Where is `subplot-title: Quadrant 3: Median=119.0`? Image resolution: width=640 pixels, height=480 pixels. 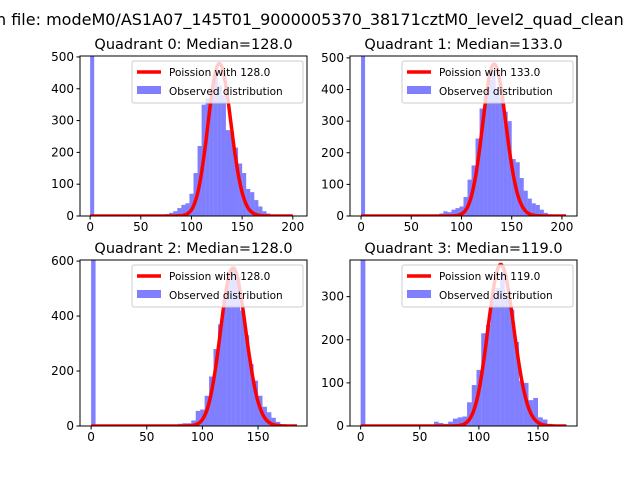 subplot-title: Quadrant 3: Median=119.0 is located at coordinates (463, 249).